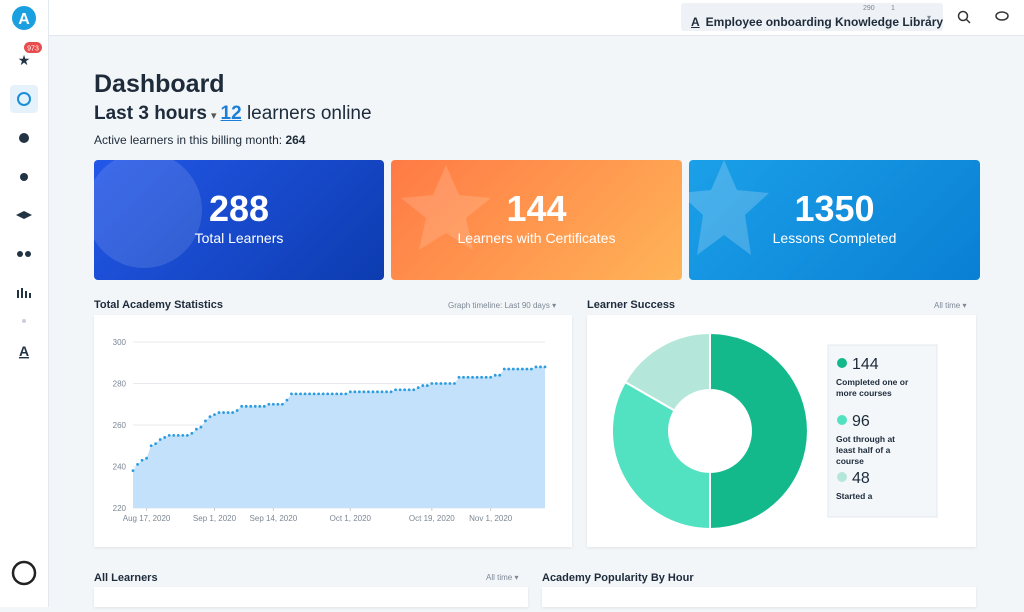 This screenshot has width=1024, height=612. What do you see at coordinates (618, 578) in the screenshot?
I see `panel-title: Academy Popularity By Hour` at bounding box center [618, 578].